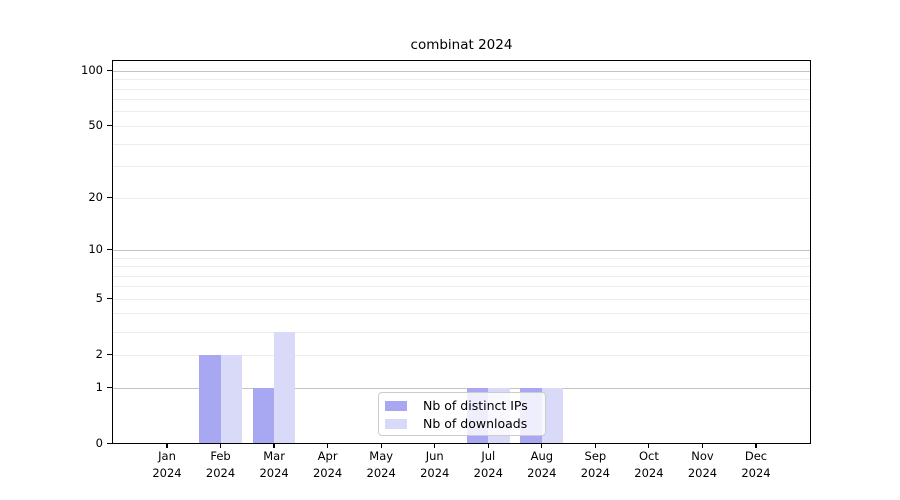 The image size is (900, 500). I want to click on x-tickmark-oct, so click(649, 445).